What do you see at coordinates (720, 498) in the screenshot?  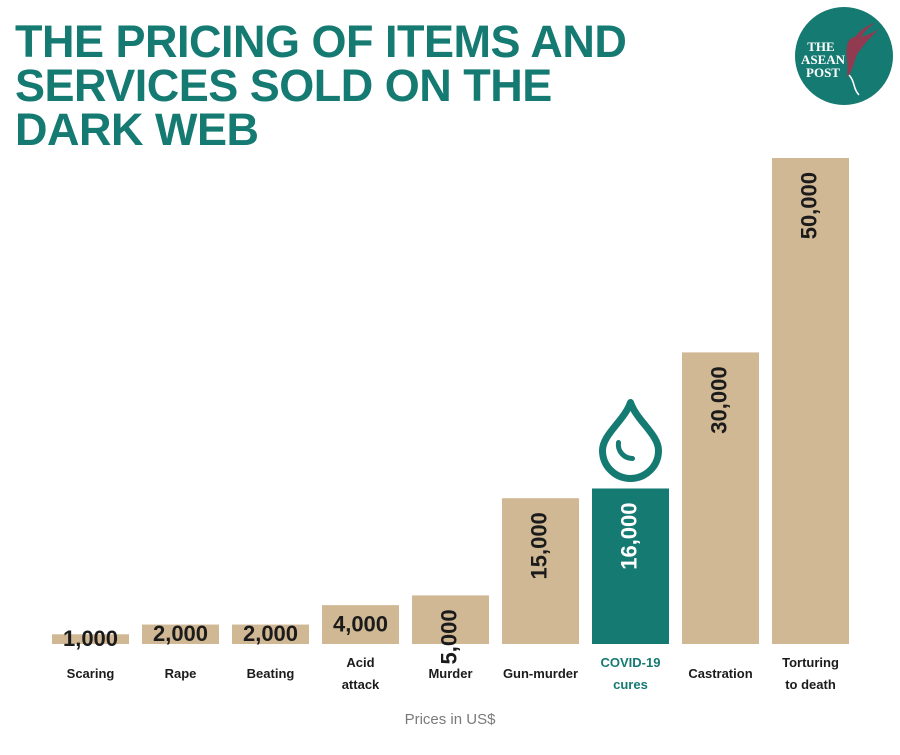 I see `bar-castration` at bounding box center [720, 498].